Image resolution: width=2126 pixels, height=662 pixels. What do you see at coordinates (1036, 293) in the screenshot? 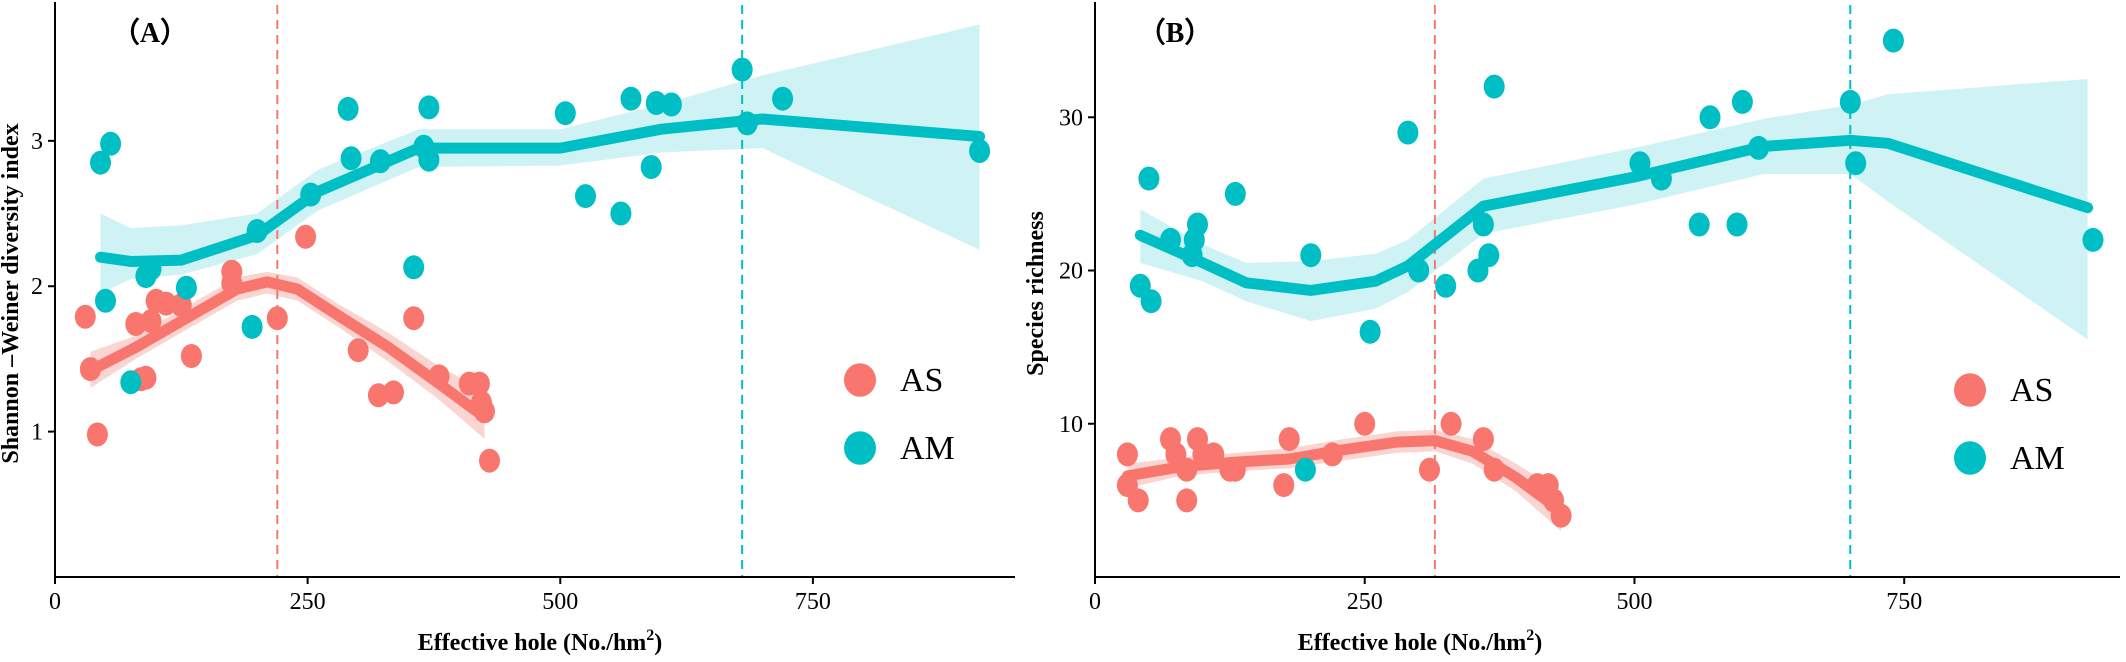
I see `y-axis-title: Species richness` at bounding box center [1036, 293].